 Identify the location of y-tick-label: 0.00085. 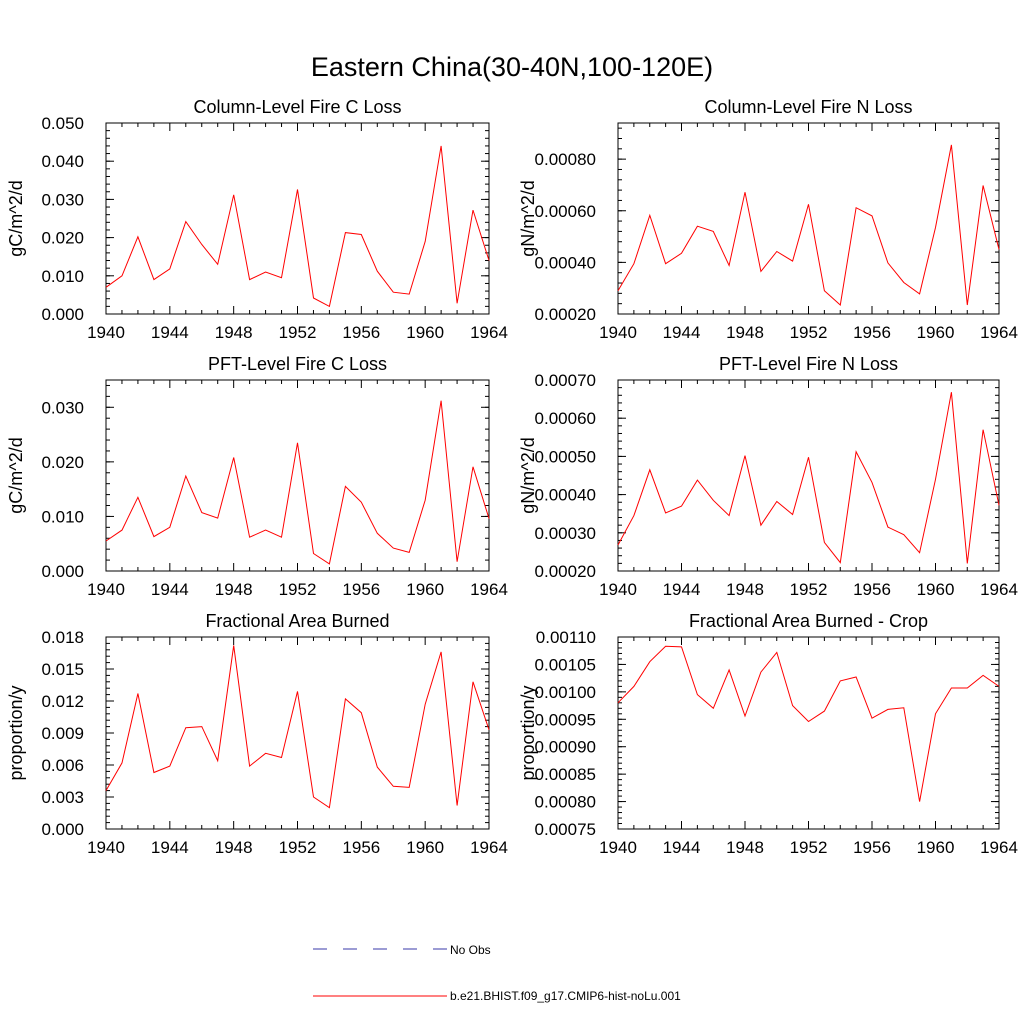
(565, 774).